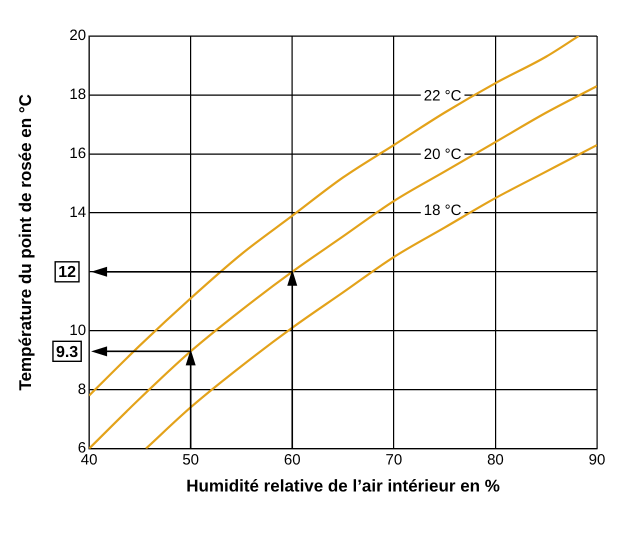  Describe the element at coordinates (393, 460) in the screenshot. I see `x-tick-label: 70` at that location.